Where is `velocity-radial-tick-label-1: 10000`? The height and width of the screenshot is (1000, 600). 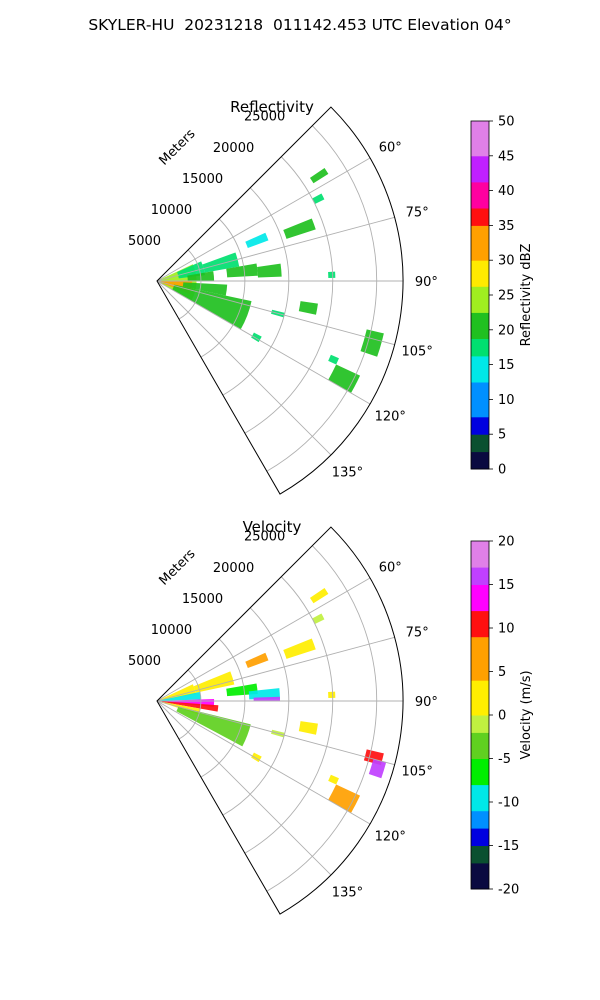
velocity-radial-tick-label-1: 10000 is located at coordinates (171, 630).